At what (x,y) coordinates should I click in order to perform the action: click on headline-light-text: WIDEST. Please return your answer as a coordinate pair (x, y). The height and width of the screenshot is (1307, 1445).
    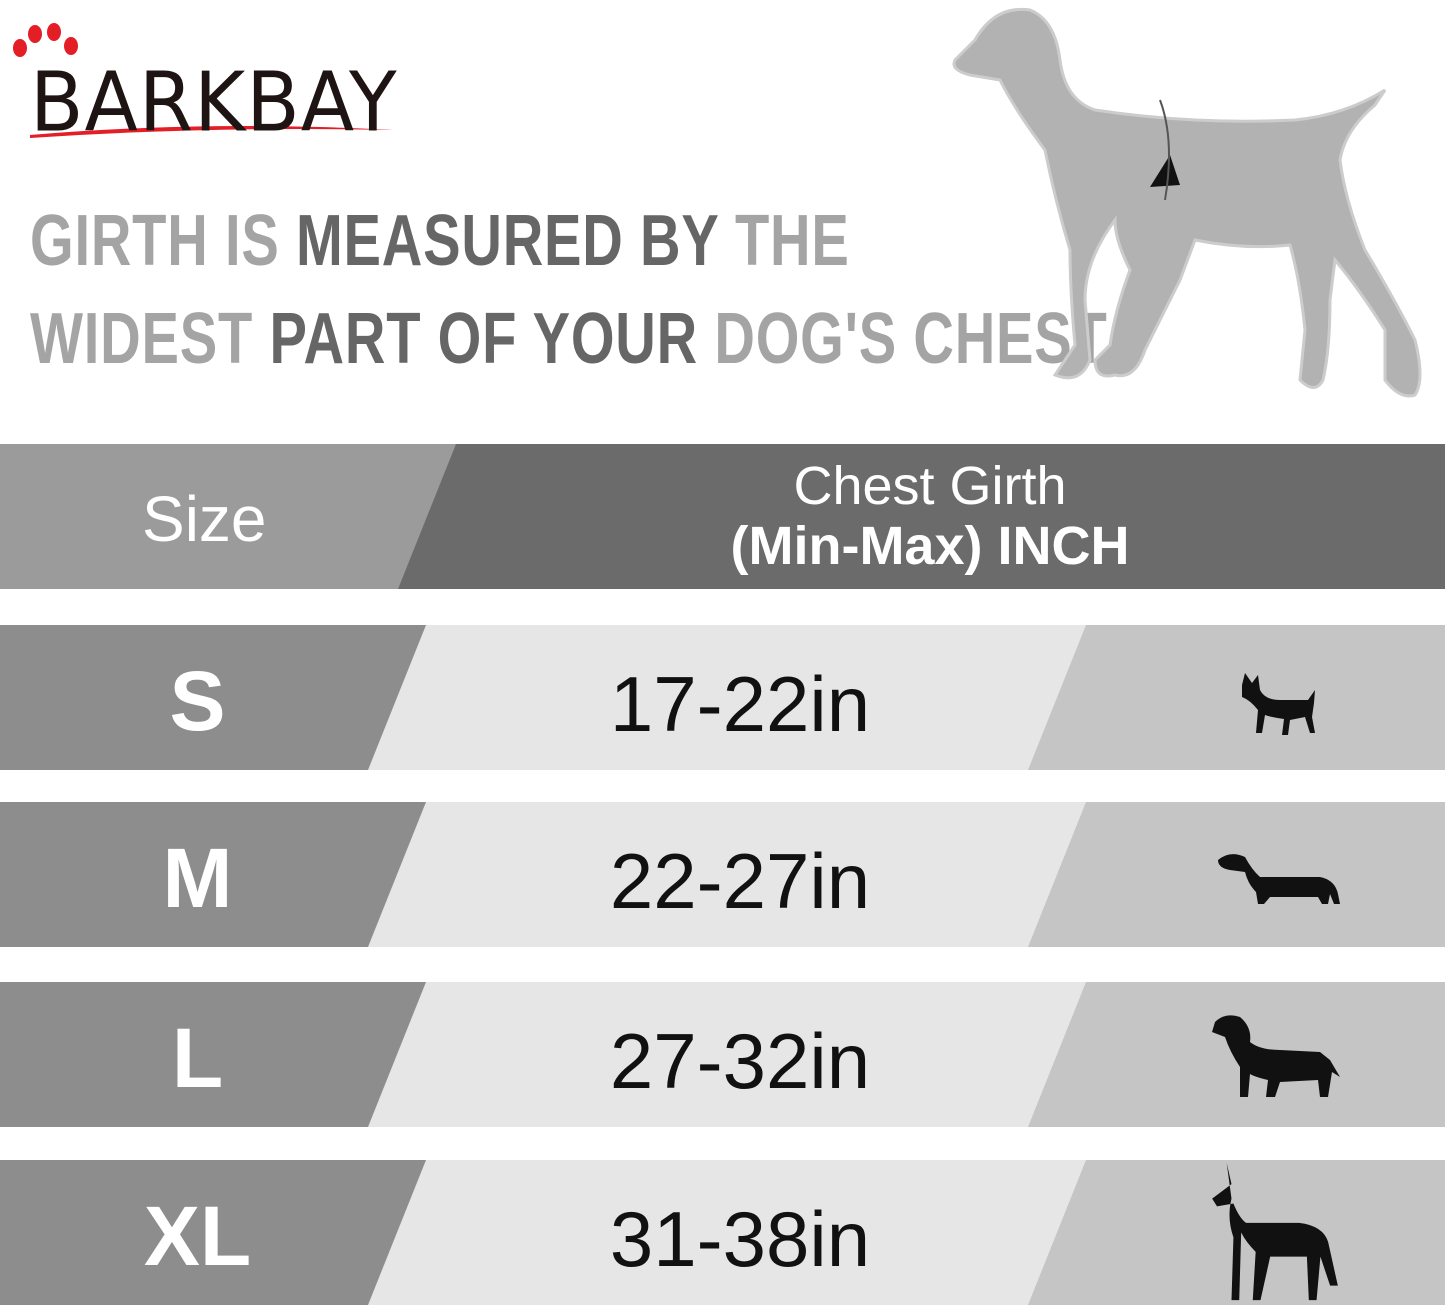
    Looking at the image, I should click on (150, 339).